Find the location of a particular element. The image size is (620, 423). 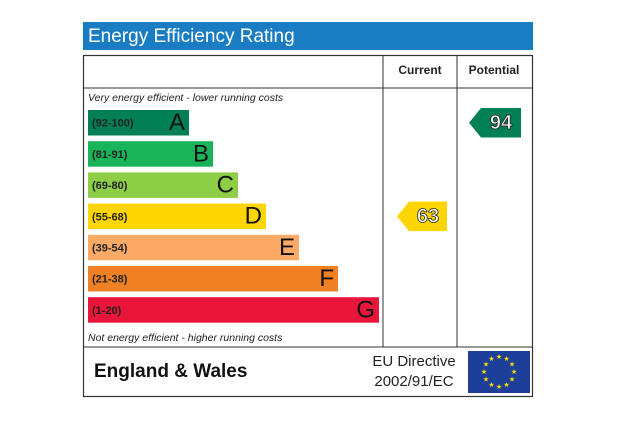

band-range: (21-38) is located at coordinates (110, 280).